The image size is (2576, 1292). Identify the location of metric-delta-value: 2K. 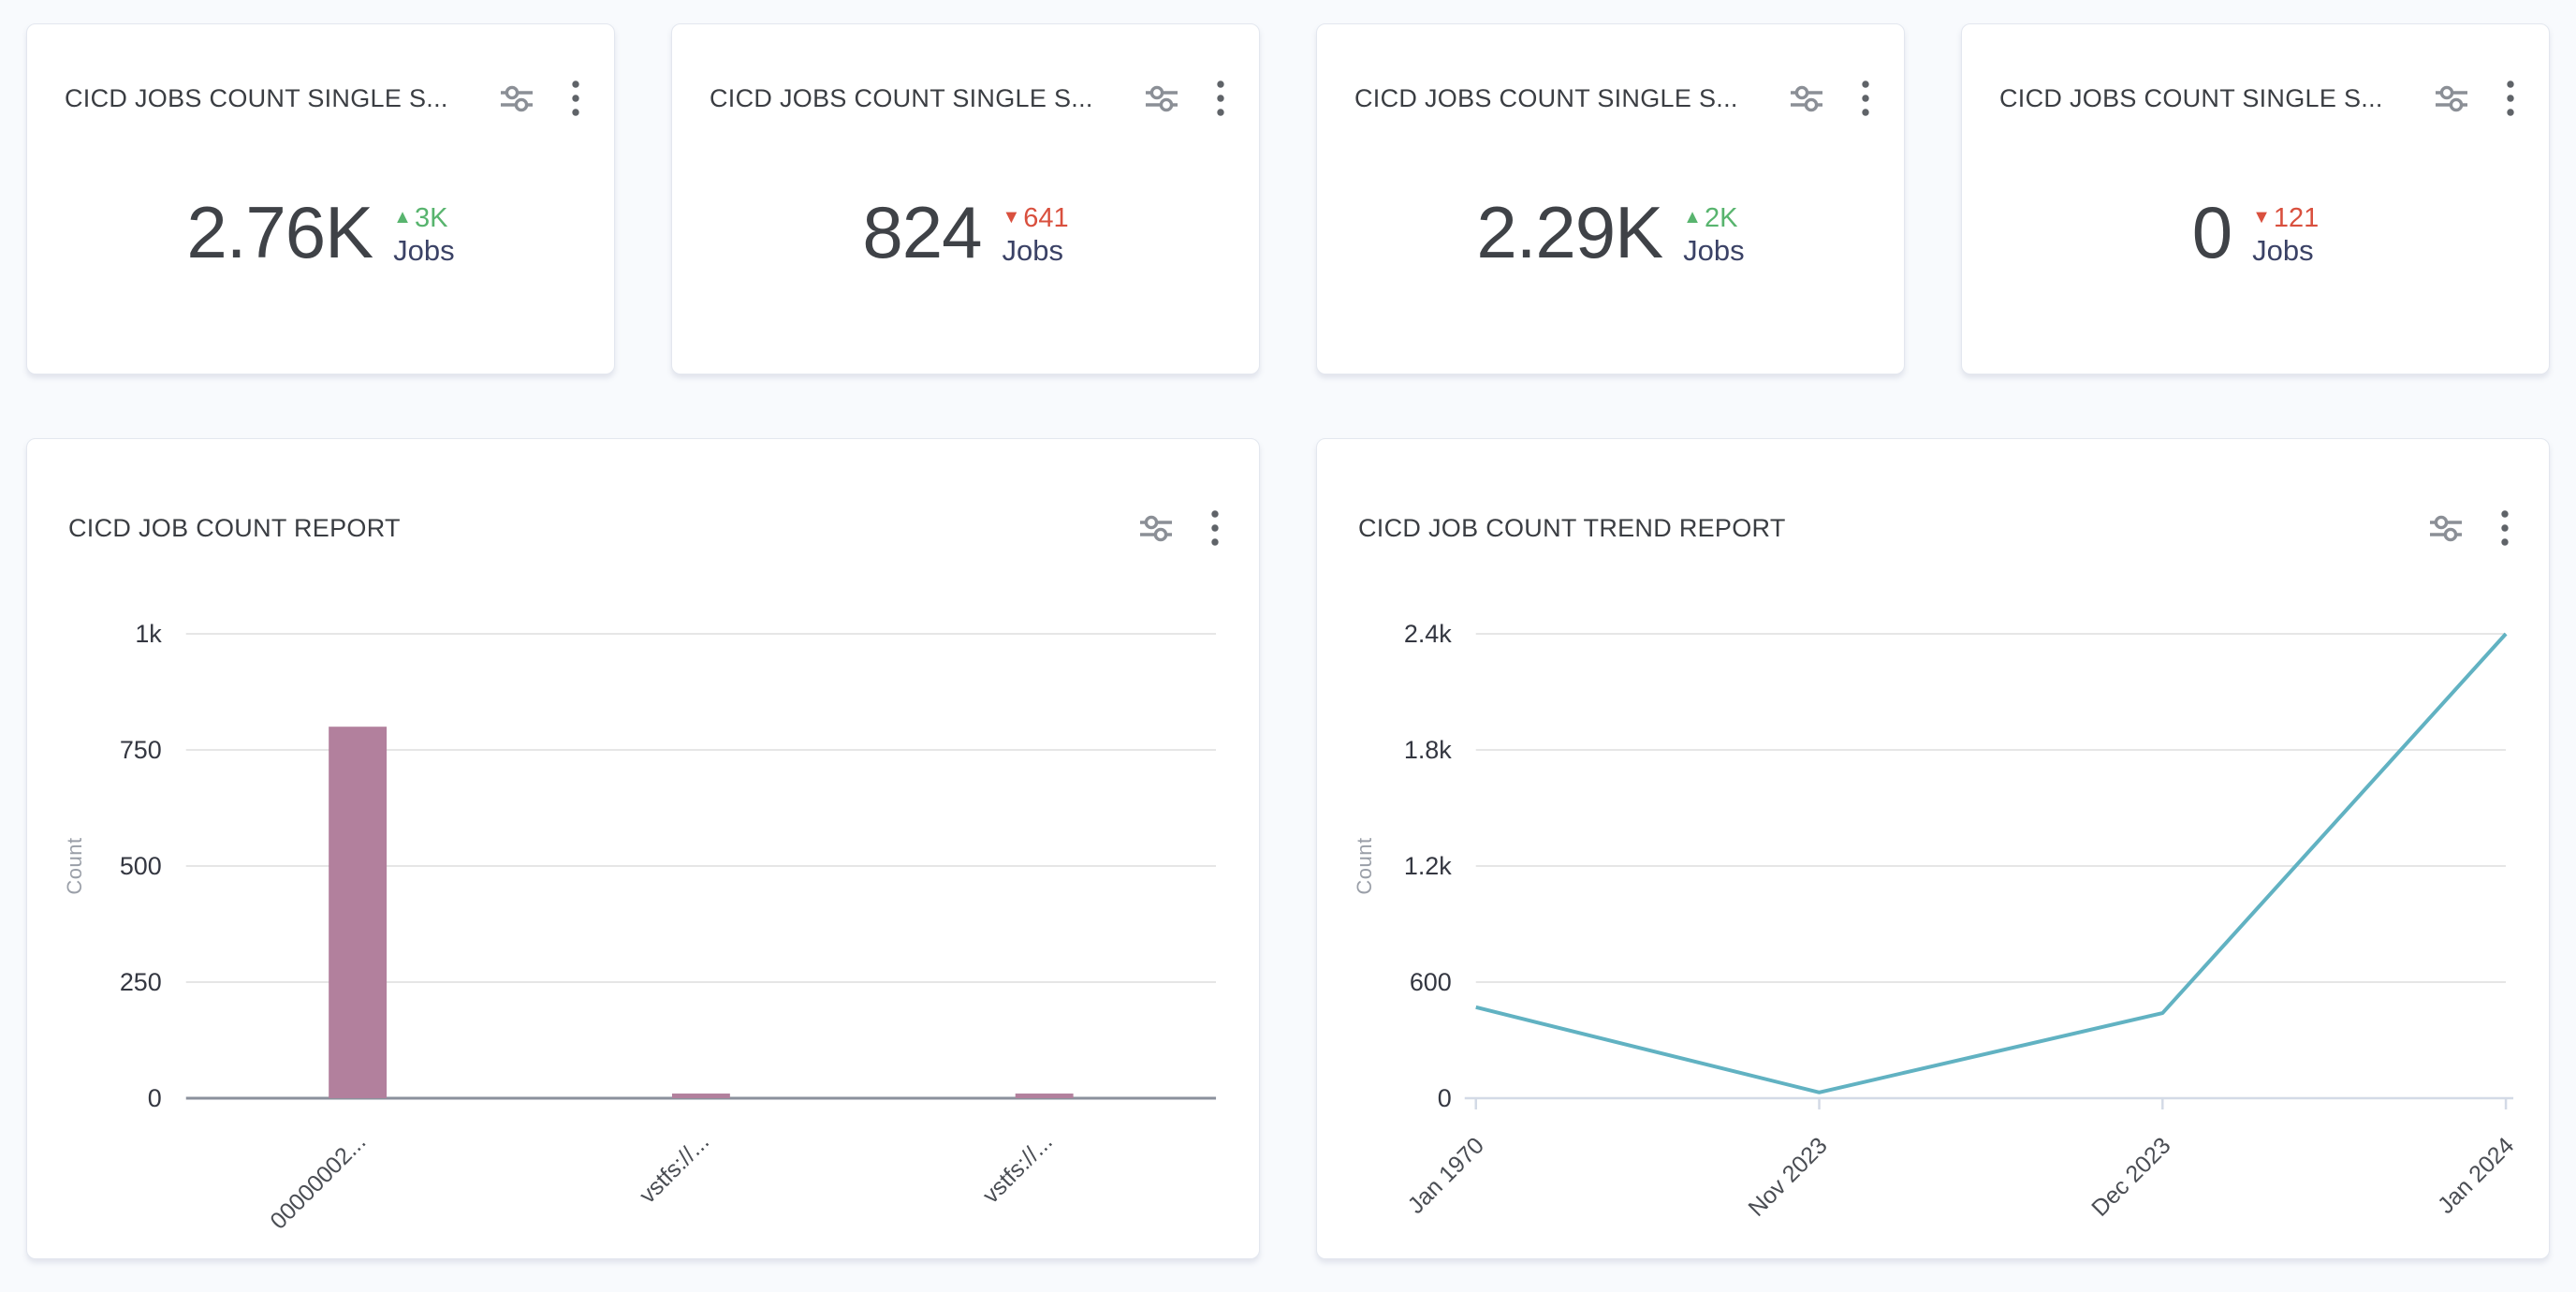
(1721, 218).